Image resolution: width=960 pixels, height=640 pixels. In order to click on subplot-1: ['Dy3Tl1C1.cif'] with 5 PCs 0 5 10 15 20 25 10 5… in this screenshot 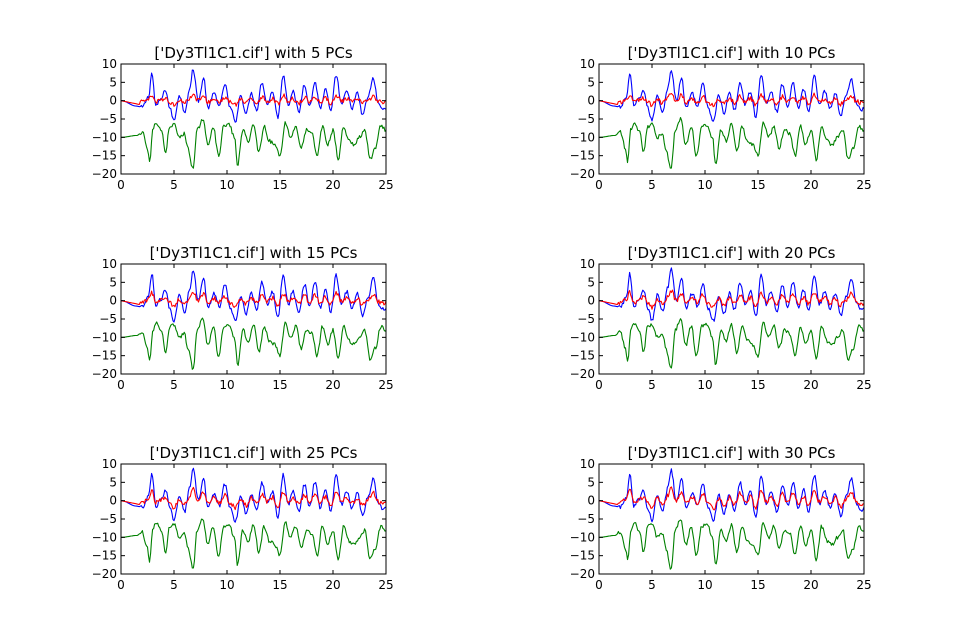, I will do `click(243, 118)`.